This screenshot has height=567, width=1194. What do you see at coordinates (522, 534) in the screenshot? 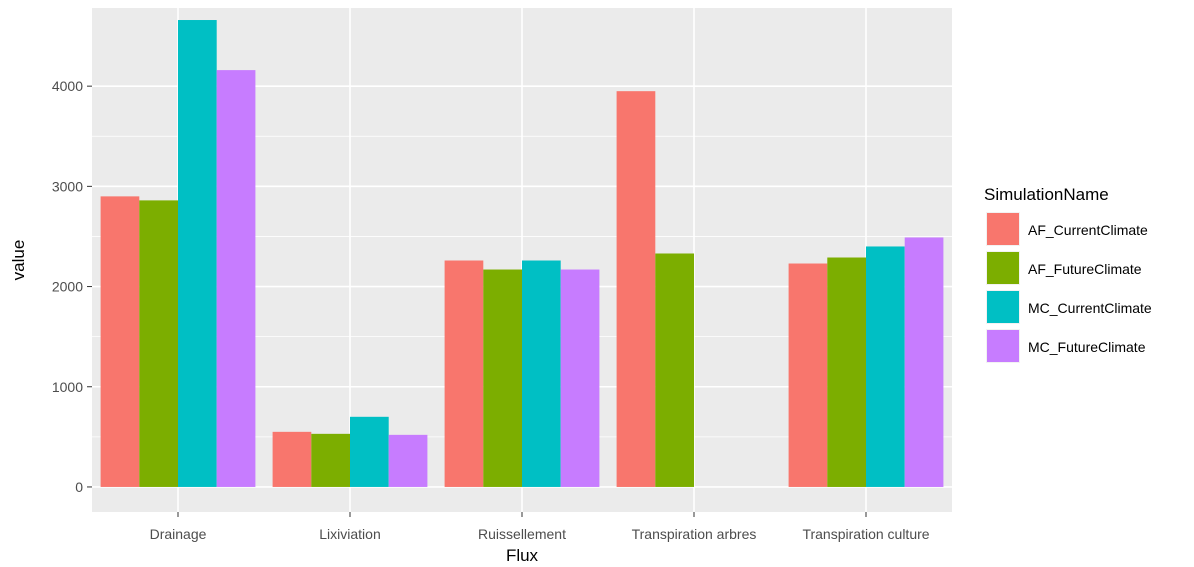
I see `x-tick-label: Ruissellement` at bounding box center [522, 534].